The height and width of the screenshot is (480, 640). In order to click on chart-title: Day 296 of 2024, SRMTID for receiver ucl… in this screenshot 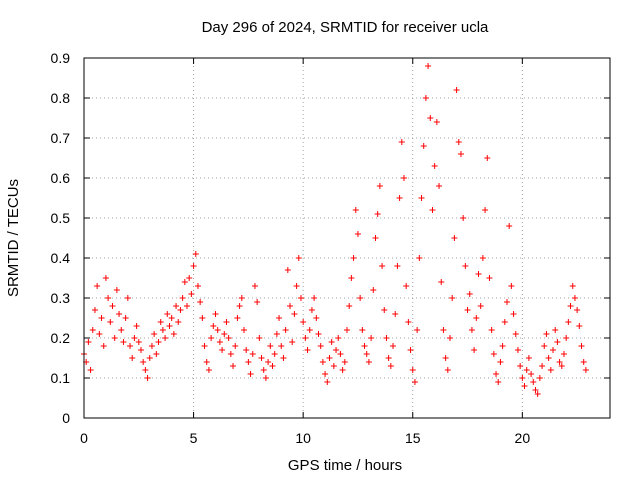, I will do `click(345, 27)`.